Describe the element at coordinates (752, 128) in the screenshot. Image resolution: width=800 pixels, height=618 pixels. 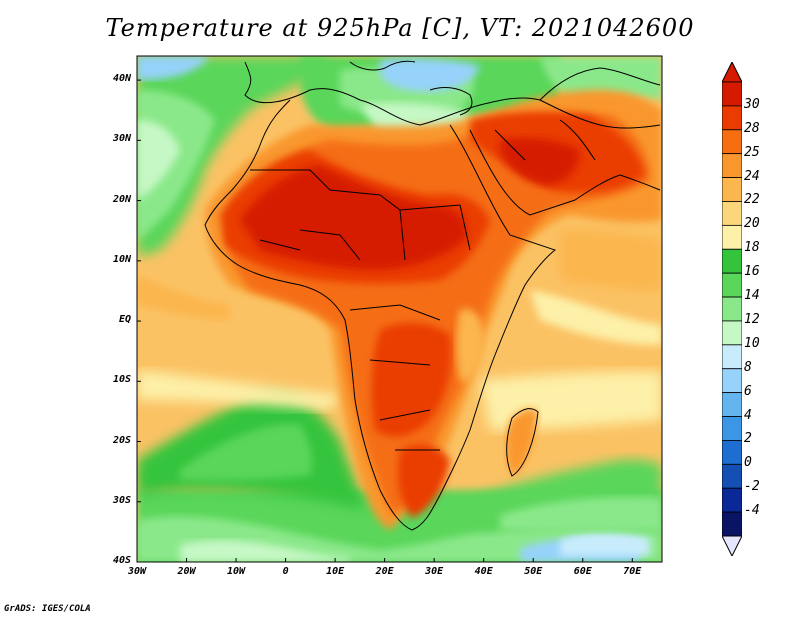
I see `colorbar-label: 28` at that location.